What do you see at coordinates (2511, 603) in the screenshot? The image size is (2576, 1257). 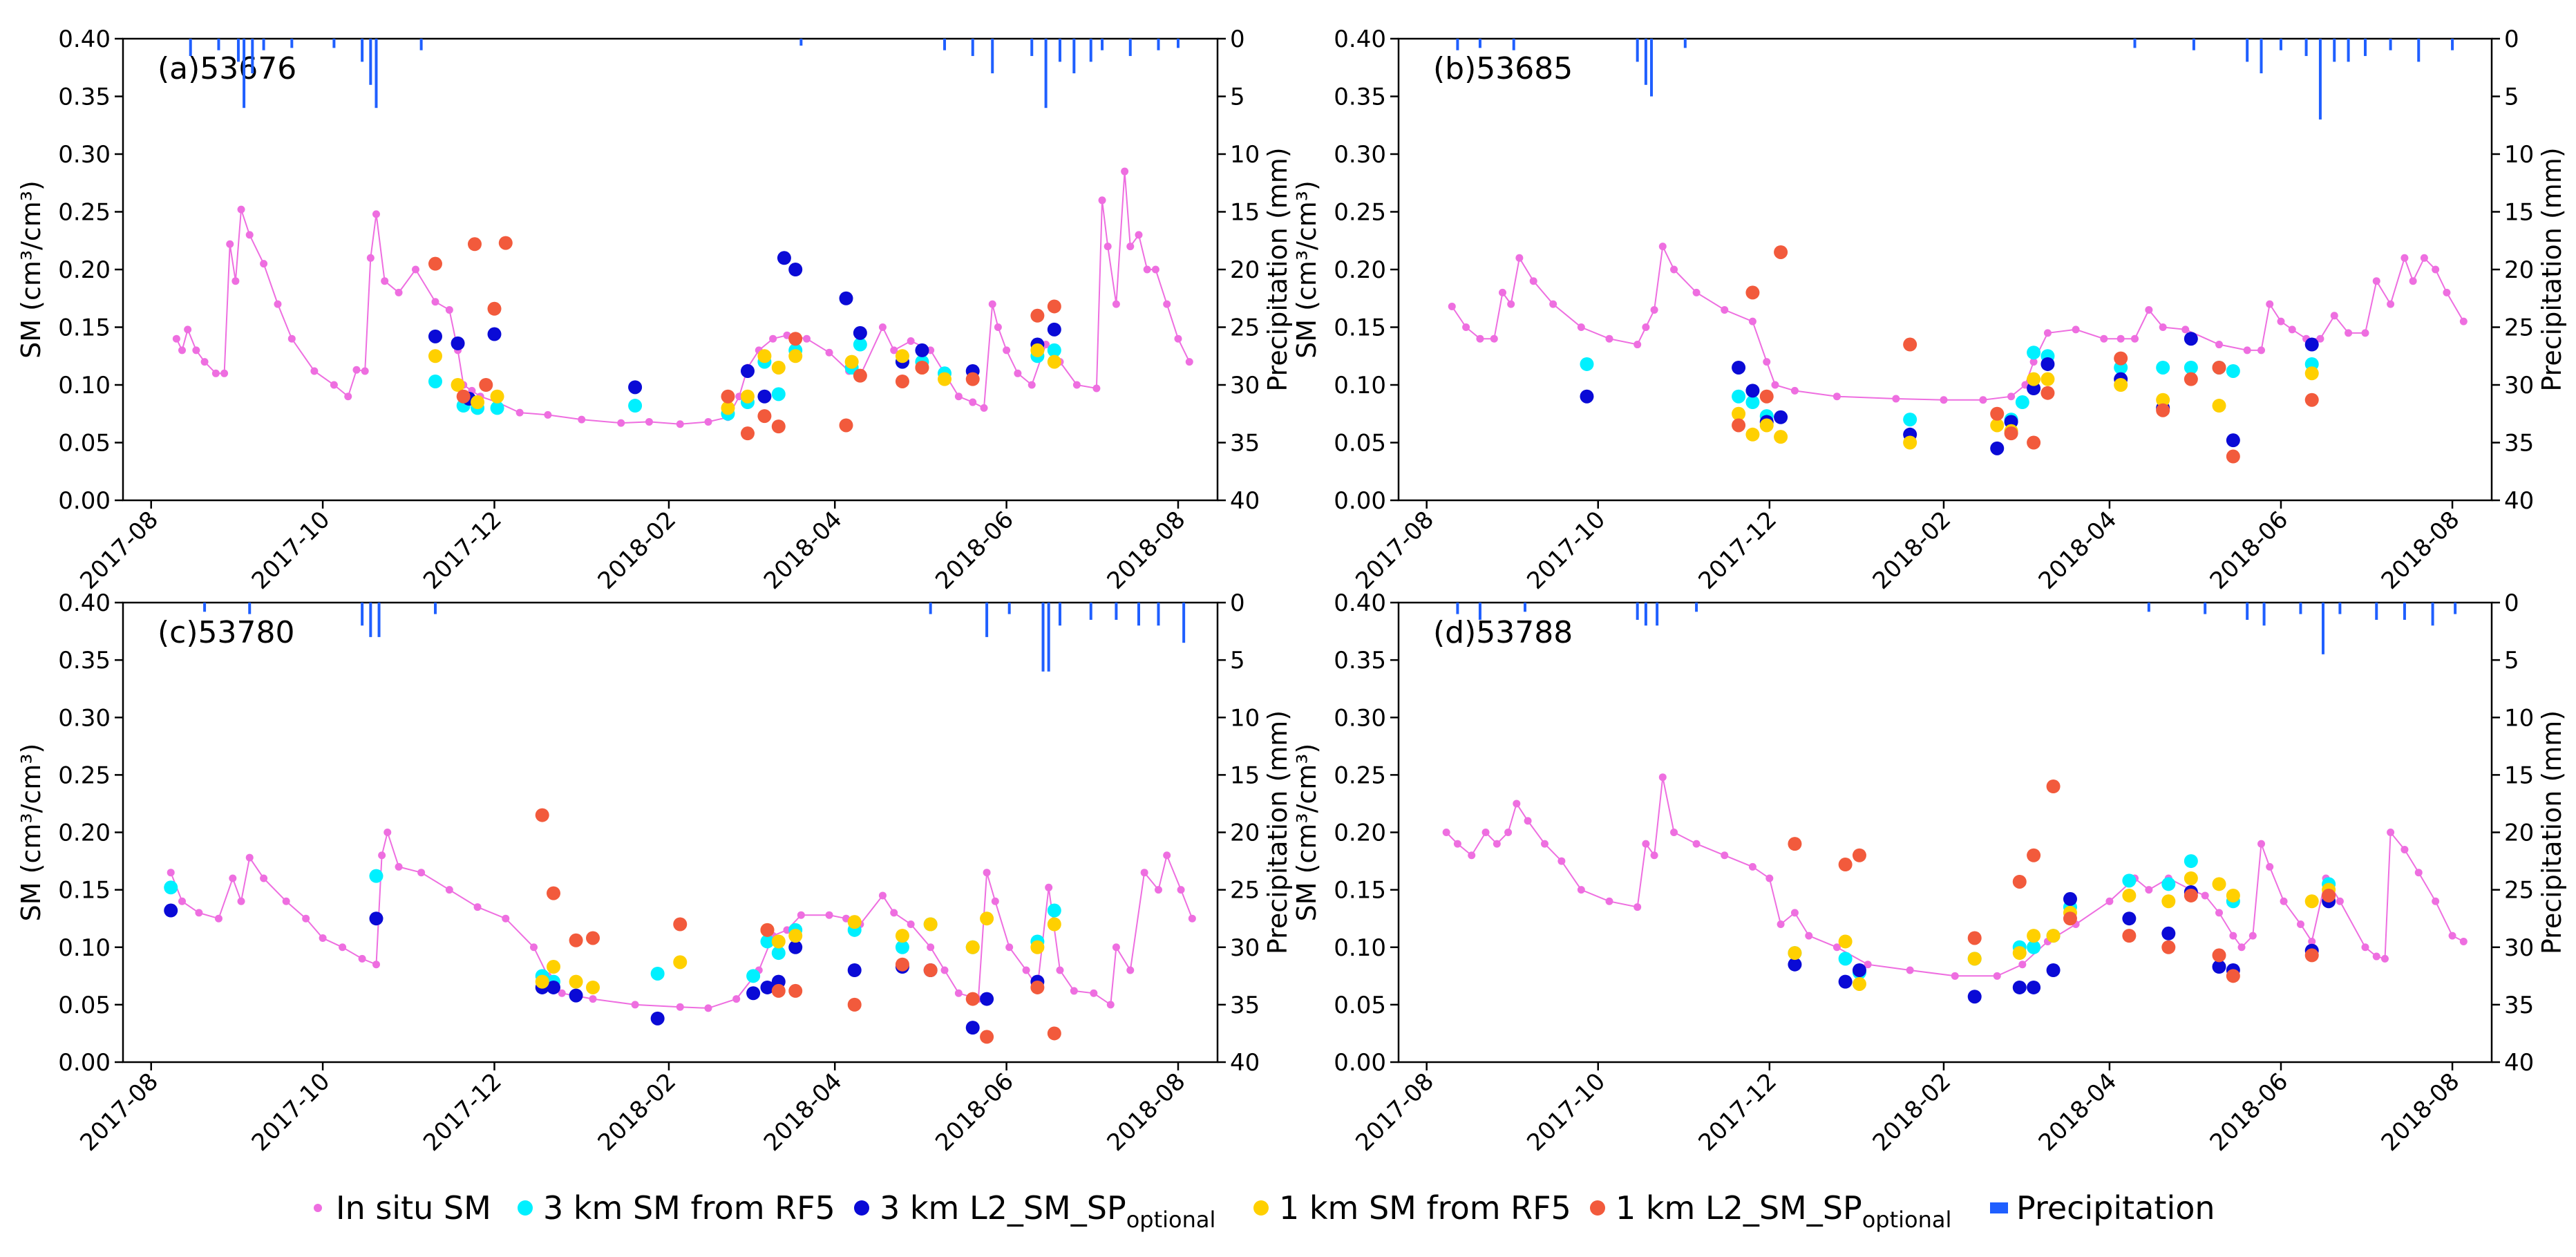 I see `y-right-tick-label: 0` at bounding box center [2511, 603].